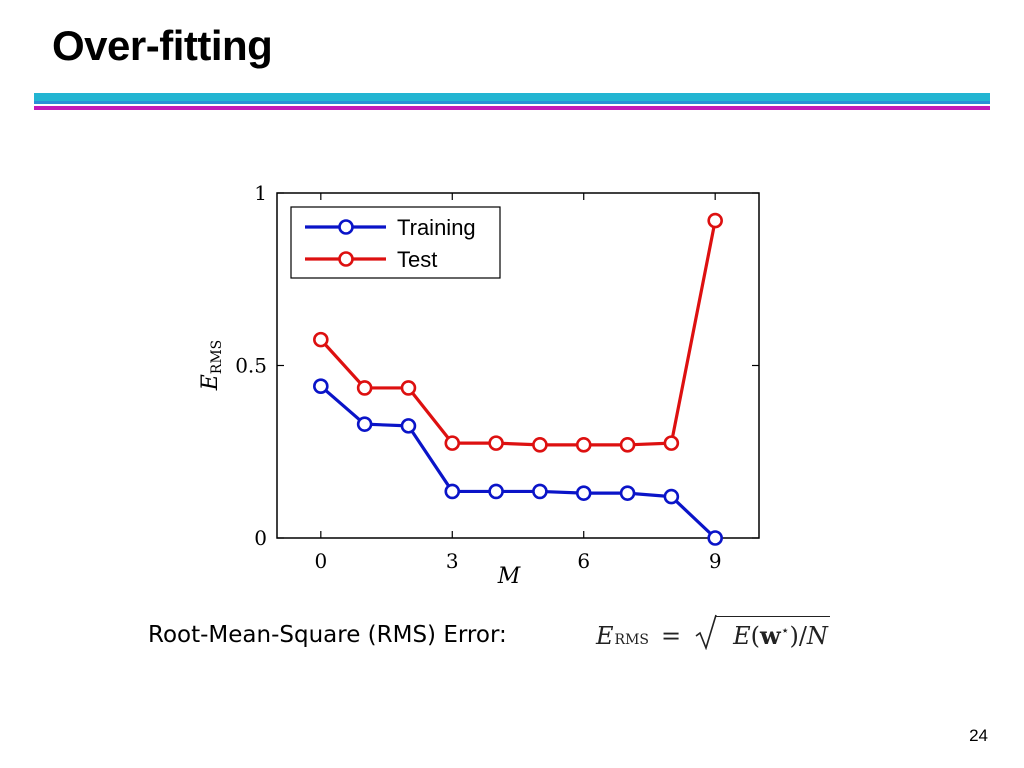 This screenshot has height=768, width=1024. What do you see at coordinates (210, 382) in the screenshot?
I see `y-axis-label-main: E` at bounding box center [210, 382].